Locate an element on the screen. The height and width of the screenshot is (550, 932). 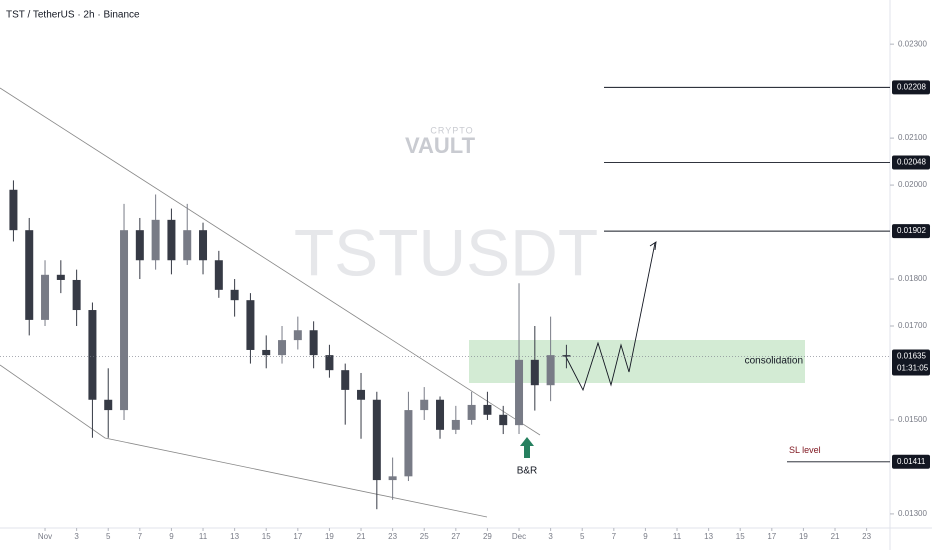
projection is located at coordinates (610, 317).